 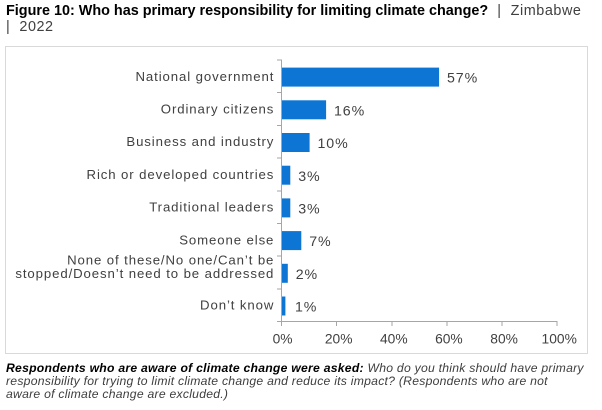 What do you see at coordinates (218, 109) in the screenshot?
I see `svg-text: Ordinary citizens` at bounding box center [218, 109].